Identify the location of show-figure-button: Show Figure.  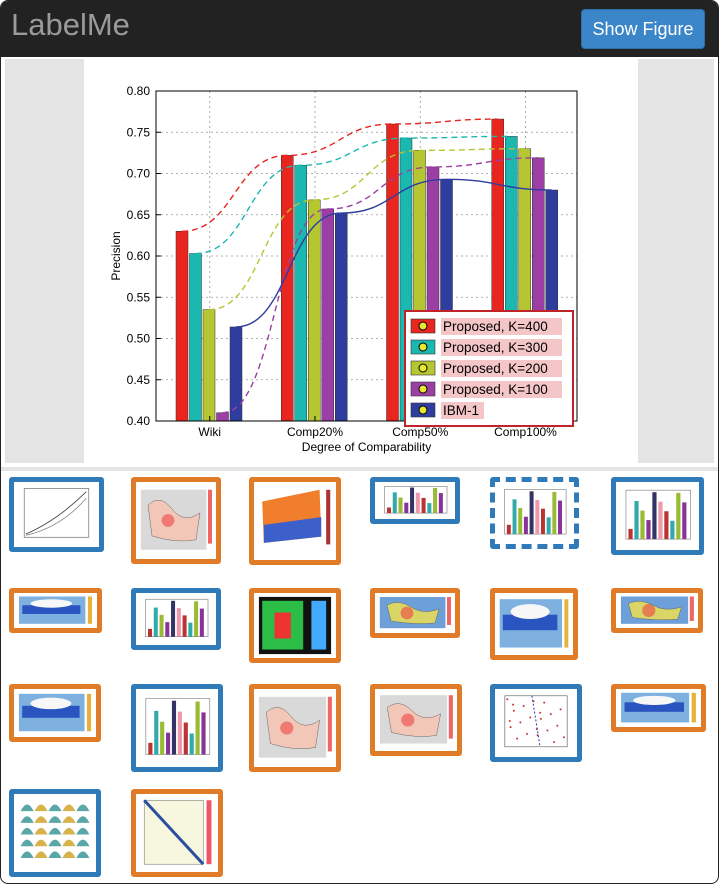
(643, 29).